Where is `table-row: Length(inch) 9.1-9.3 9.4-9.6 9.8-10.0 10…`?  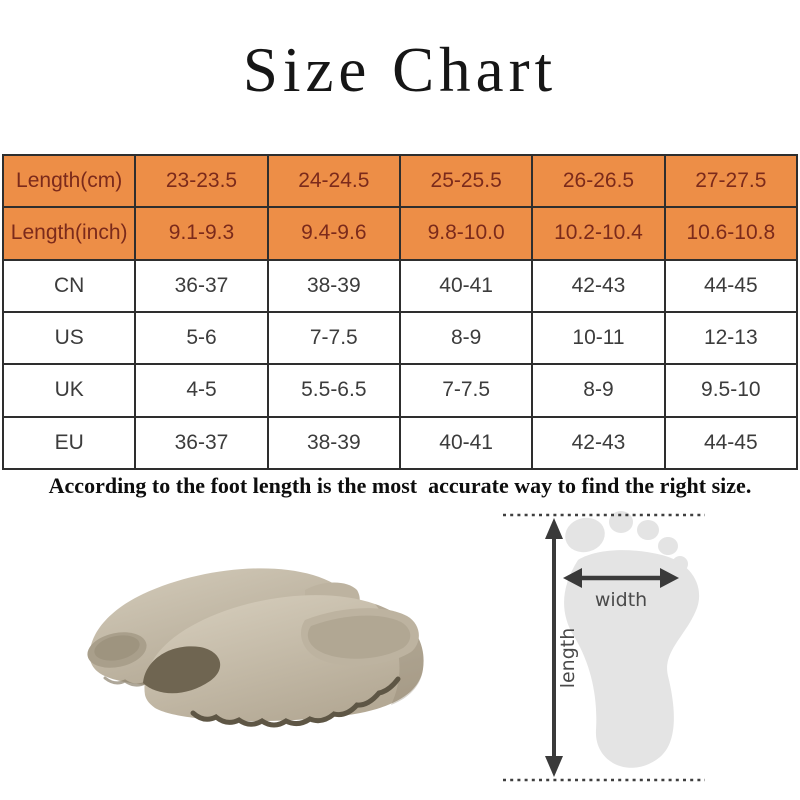
table-row: Length(inch) 9.1-9.3 9.4-9.6 9.8-10.0 10… is located at coordinates (400, 233).